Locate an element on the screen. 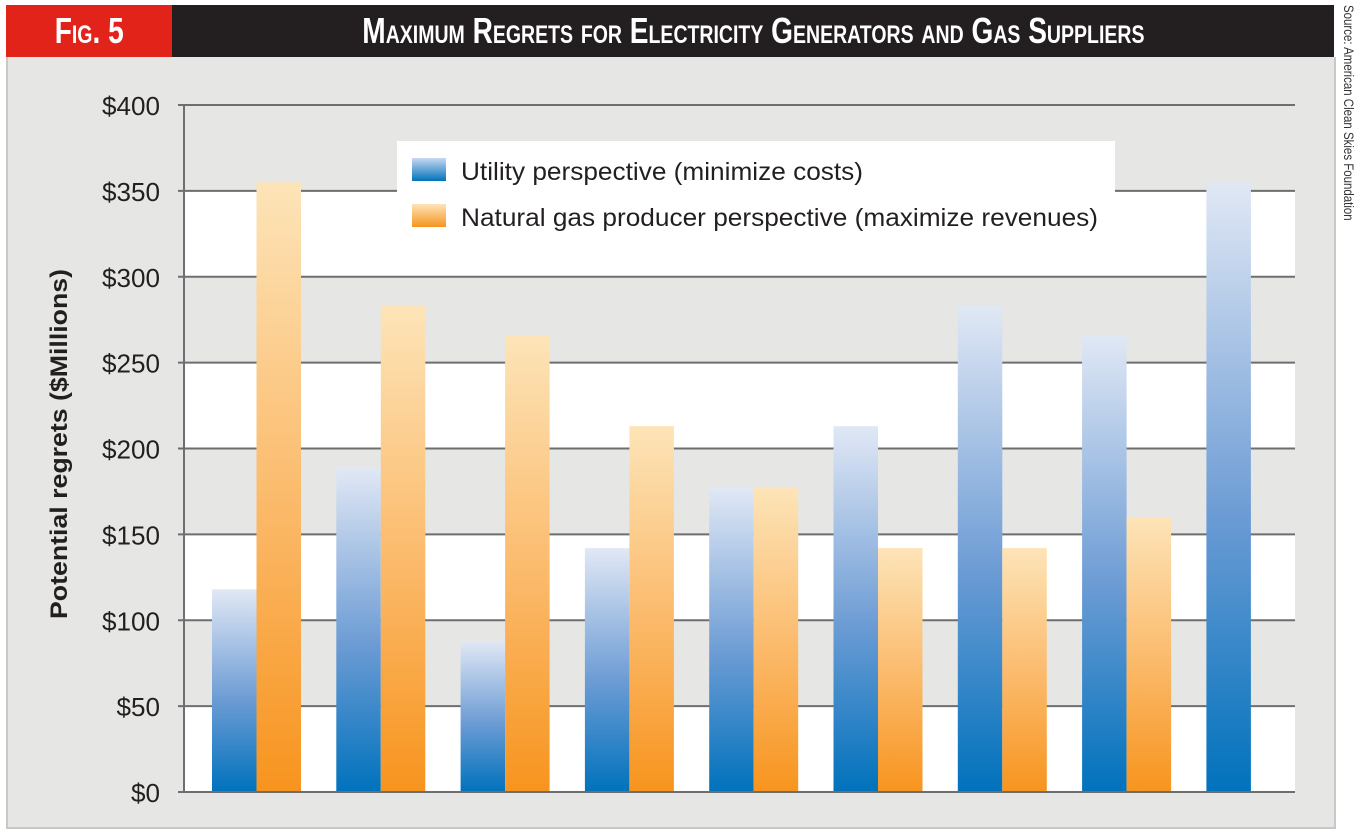 This screenshot has width=1360, height=835. y-axis-label: Potential regrets ($Millions) is located at coordinates (59, 444).